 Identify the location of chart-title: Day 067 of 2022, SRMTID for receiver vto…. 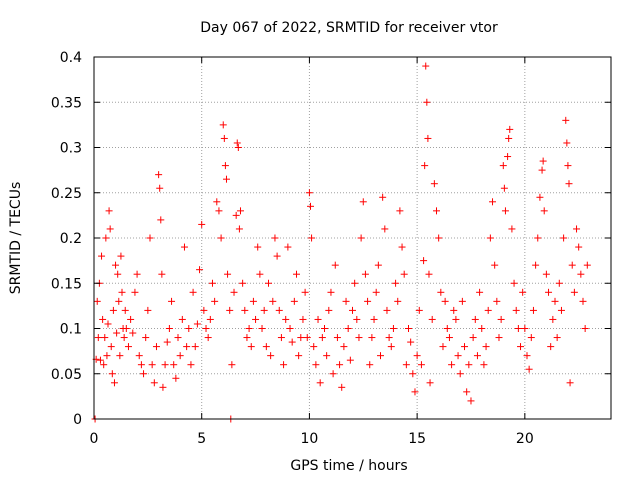
(349, 28).